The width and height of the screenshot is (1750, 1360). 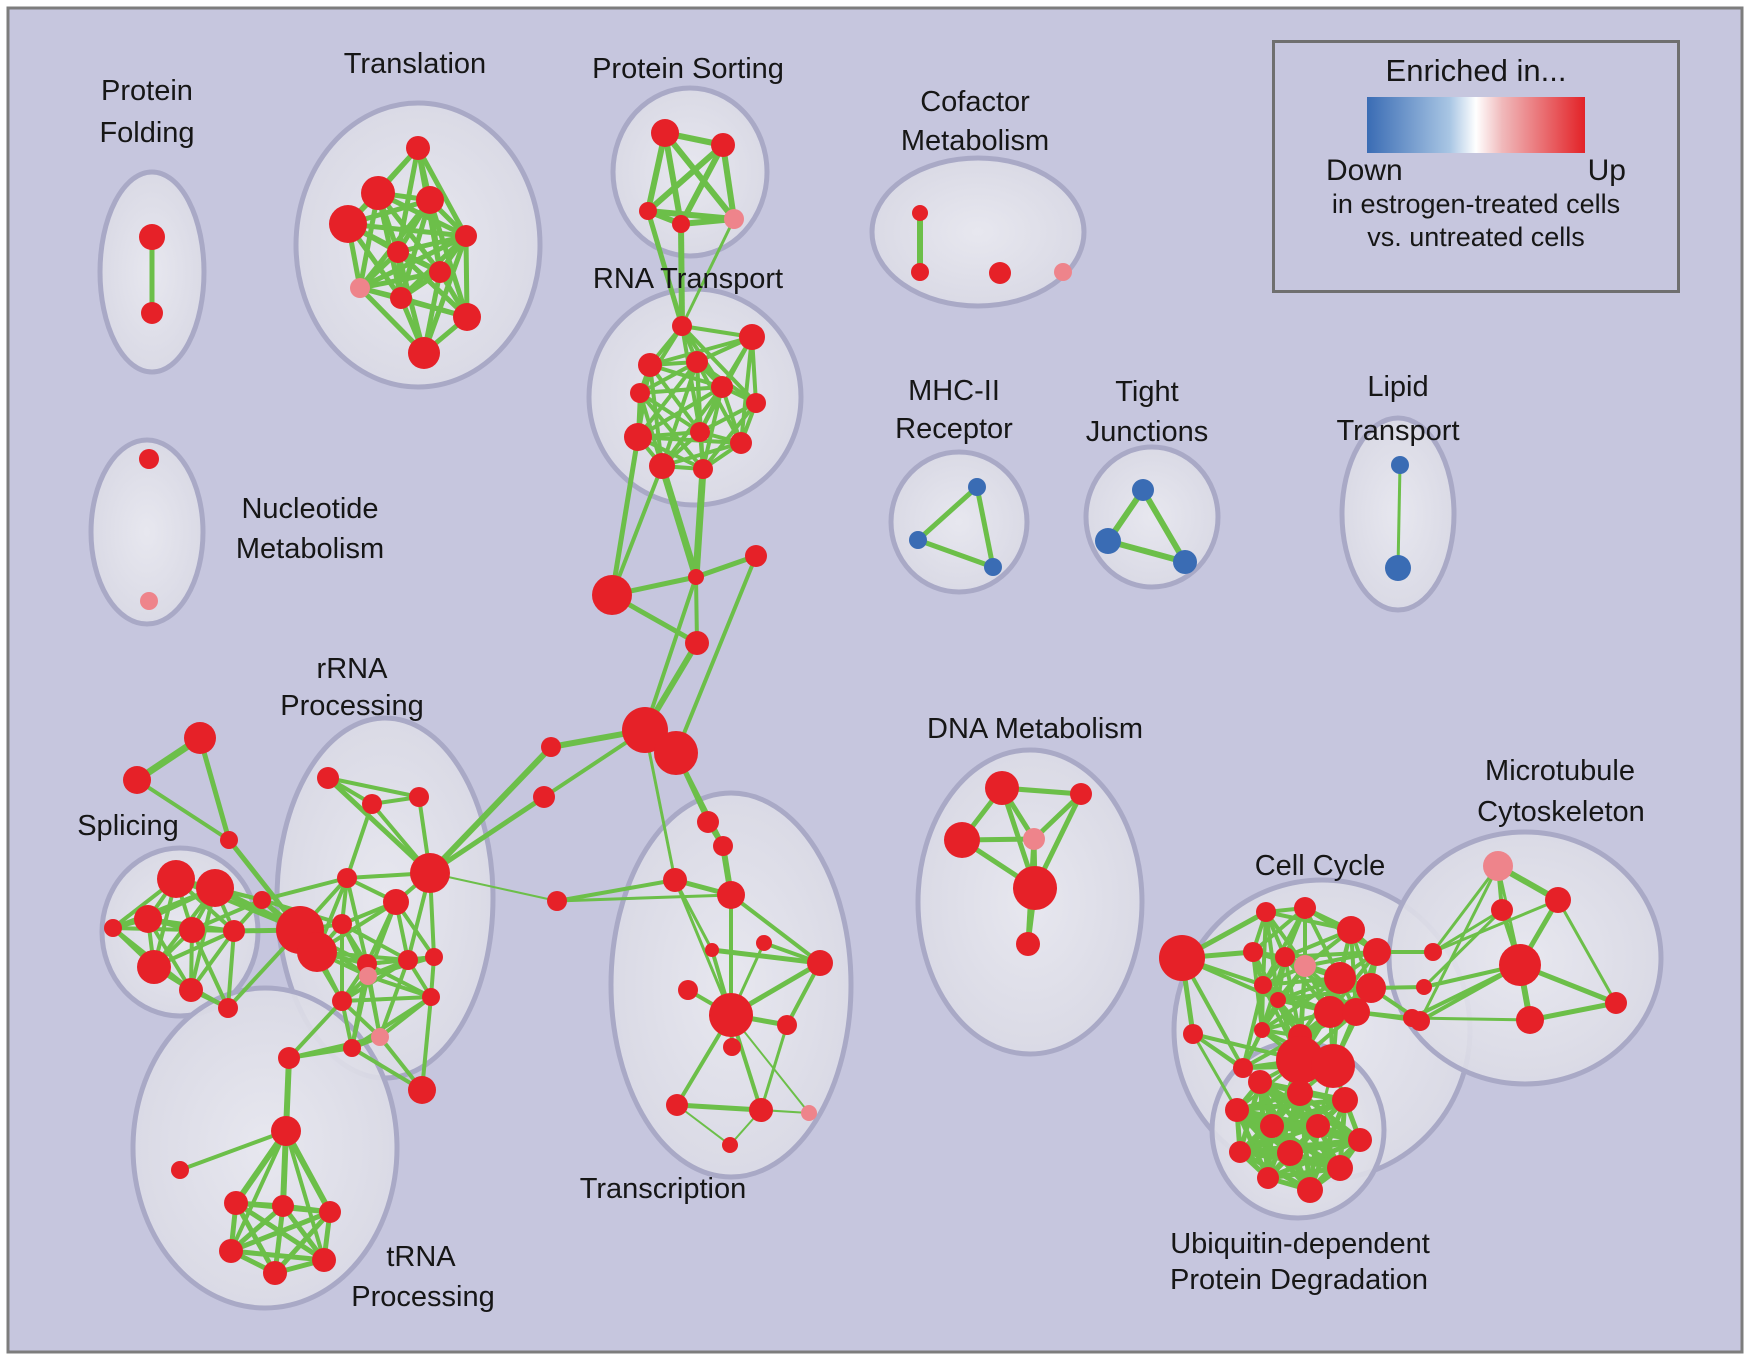 I want to click on cluster-label-microtubule-cytoskeleton: Cytoskeleton, so click(x=1561, y=812).